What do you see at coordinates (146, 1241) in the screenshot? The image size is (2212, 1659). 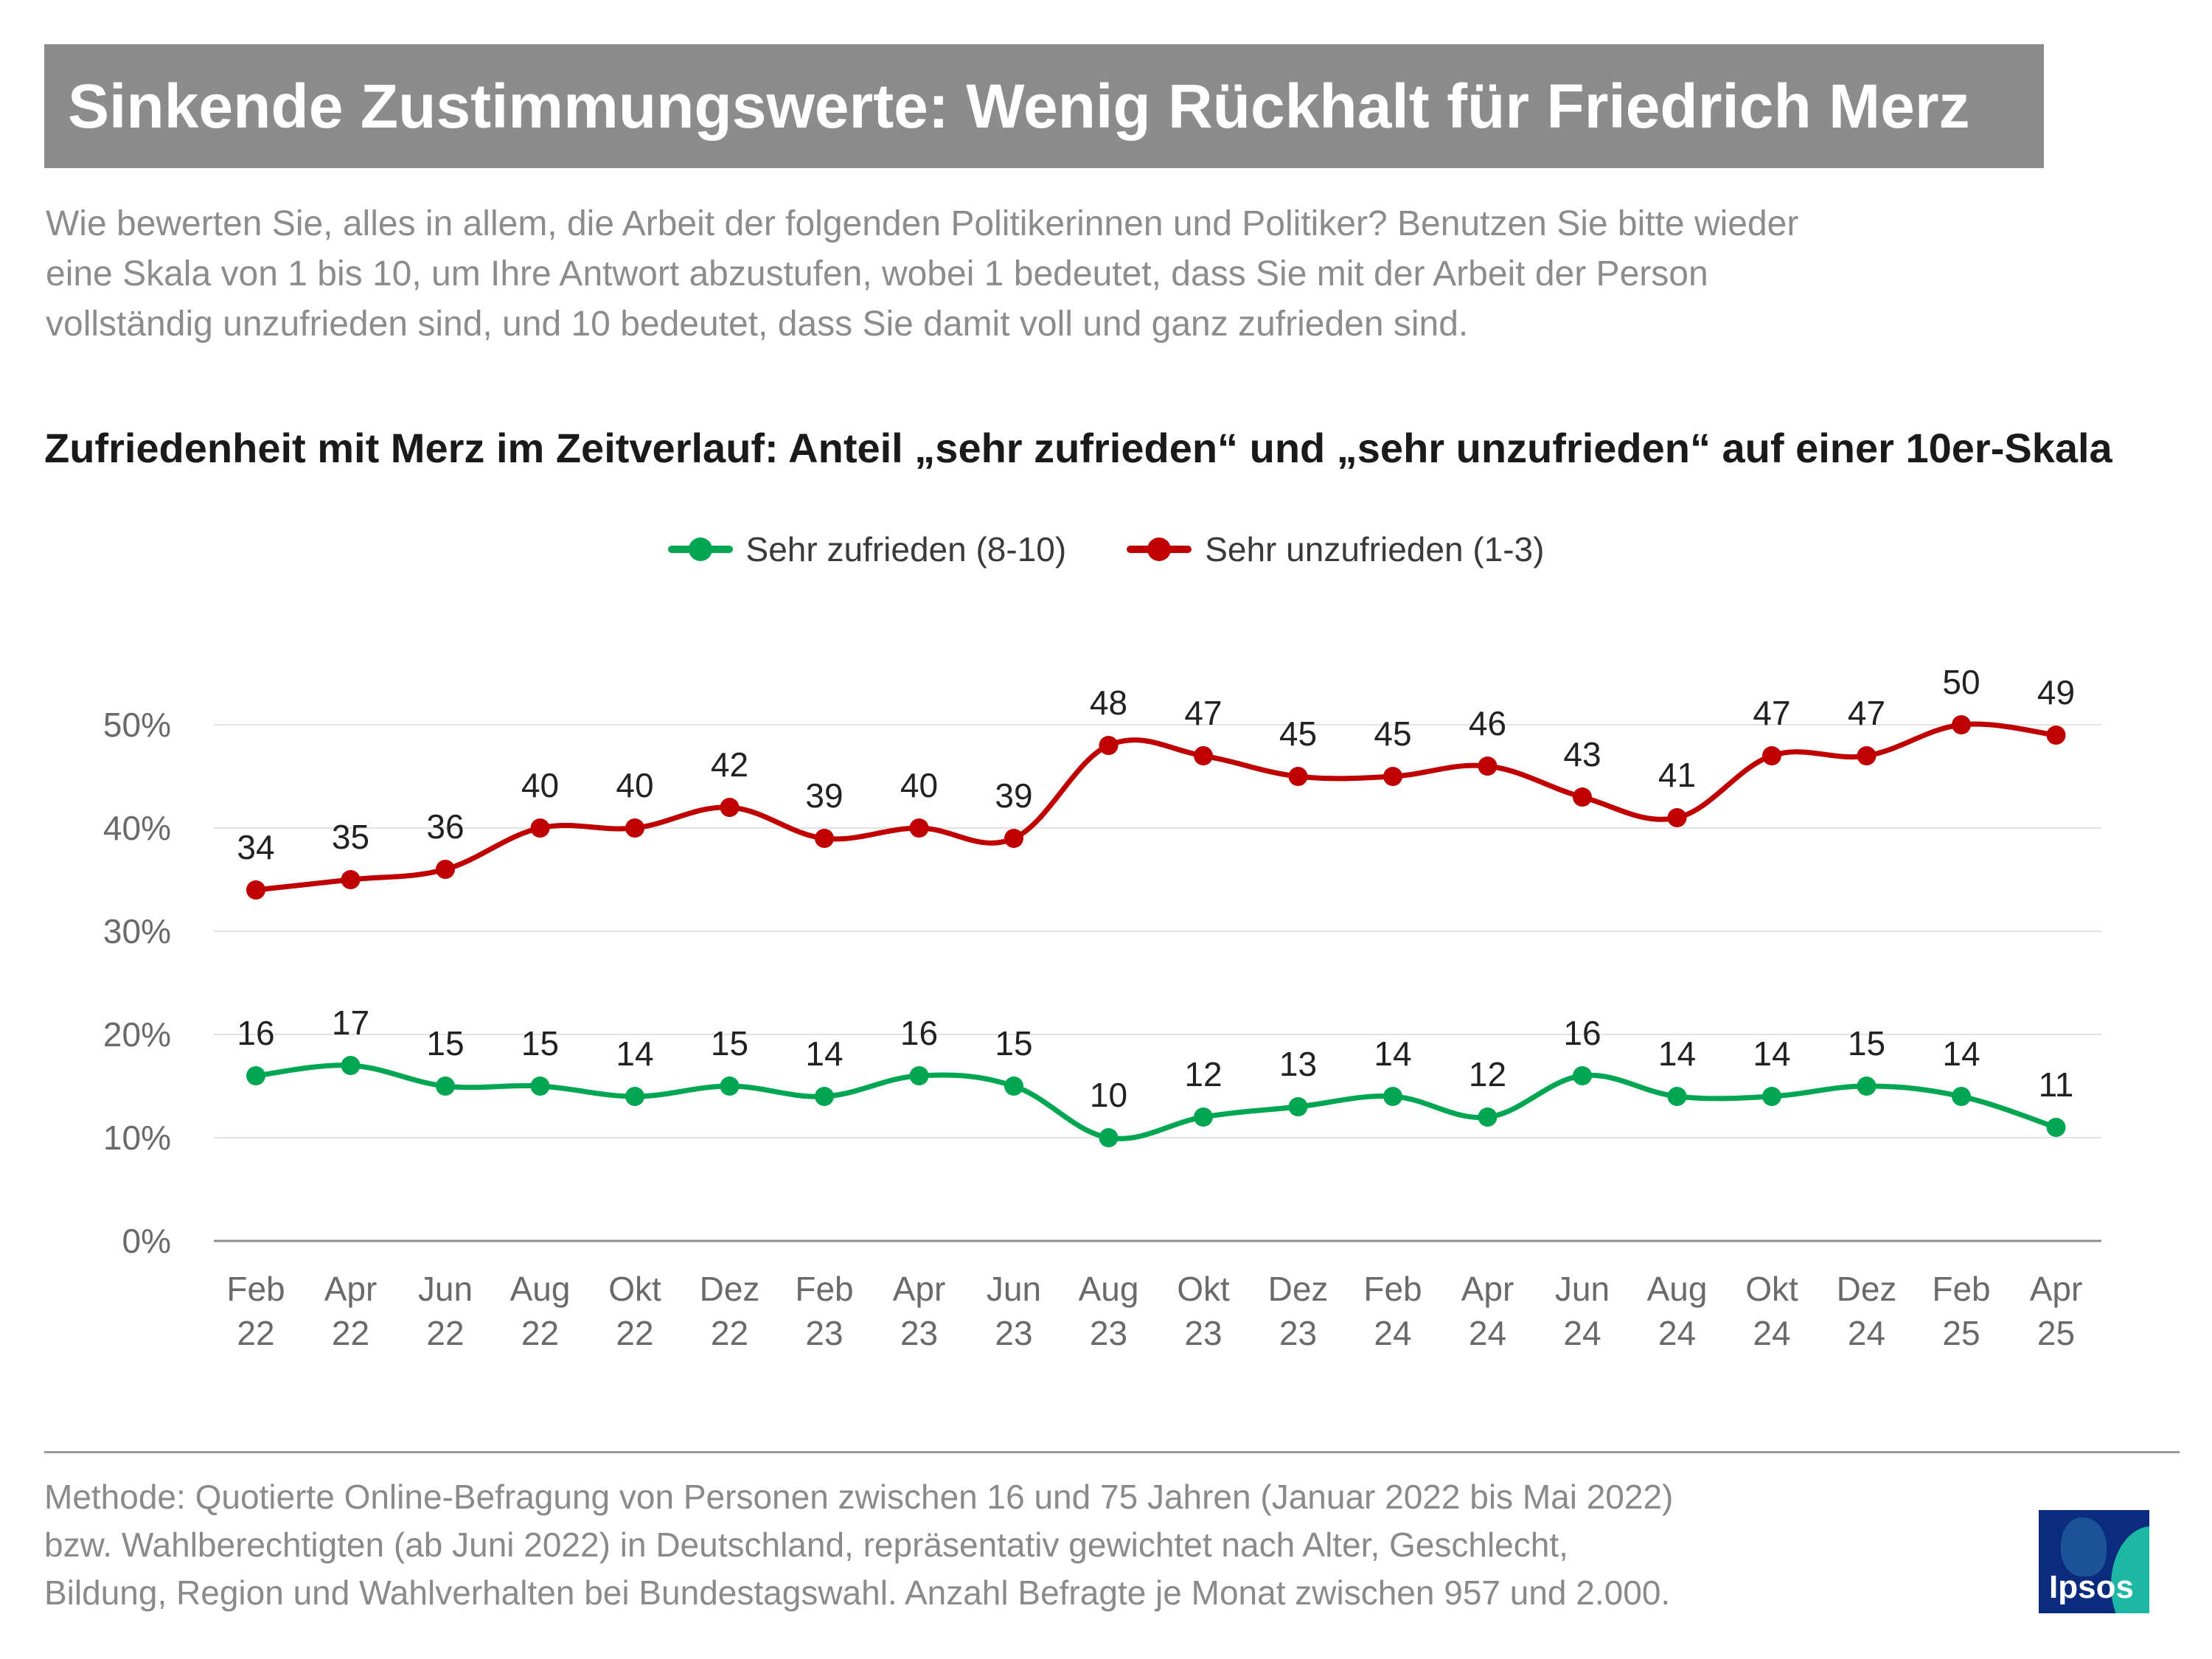 I see `y-tick-label: 0%` at bounding box center [146, 1241].